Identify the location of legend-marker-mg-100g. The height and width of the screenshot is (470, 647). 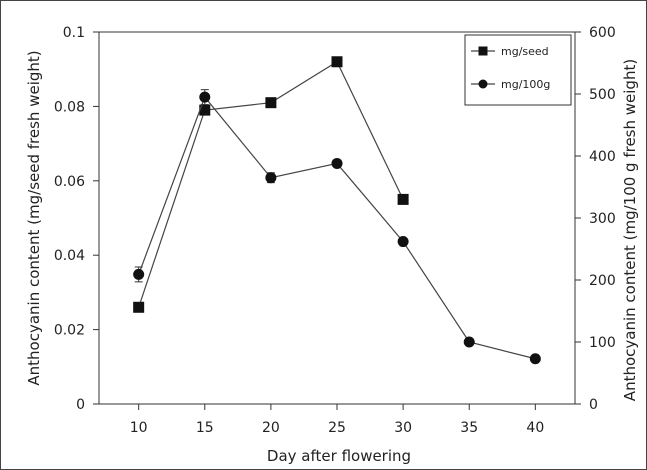
(483, 84).